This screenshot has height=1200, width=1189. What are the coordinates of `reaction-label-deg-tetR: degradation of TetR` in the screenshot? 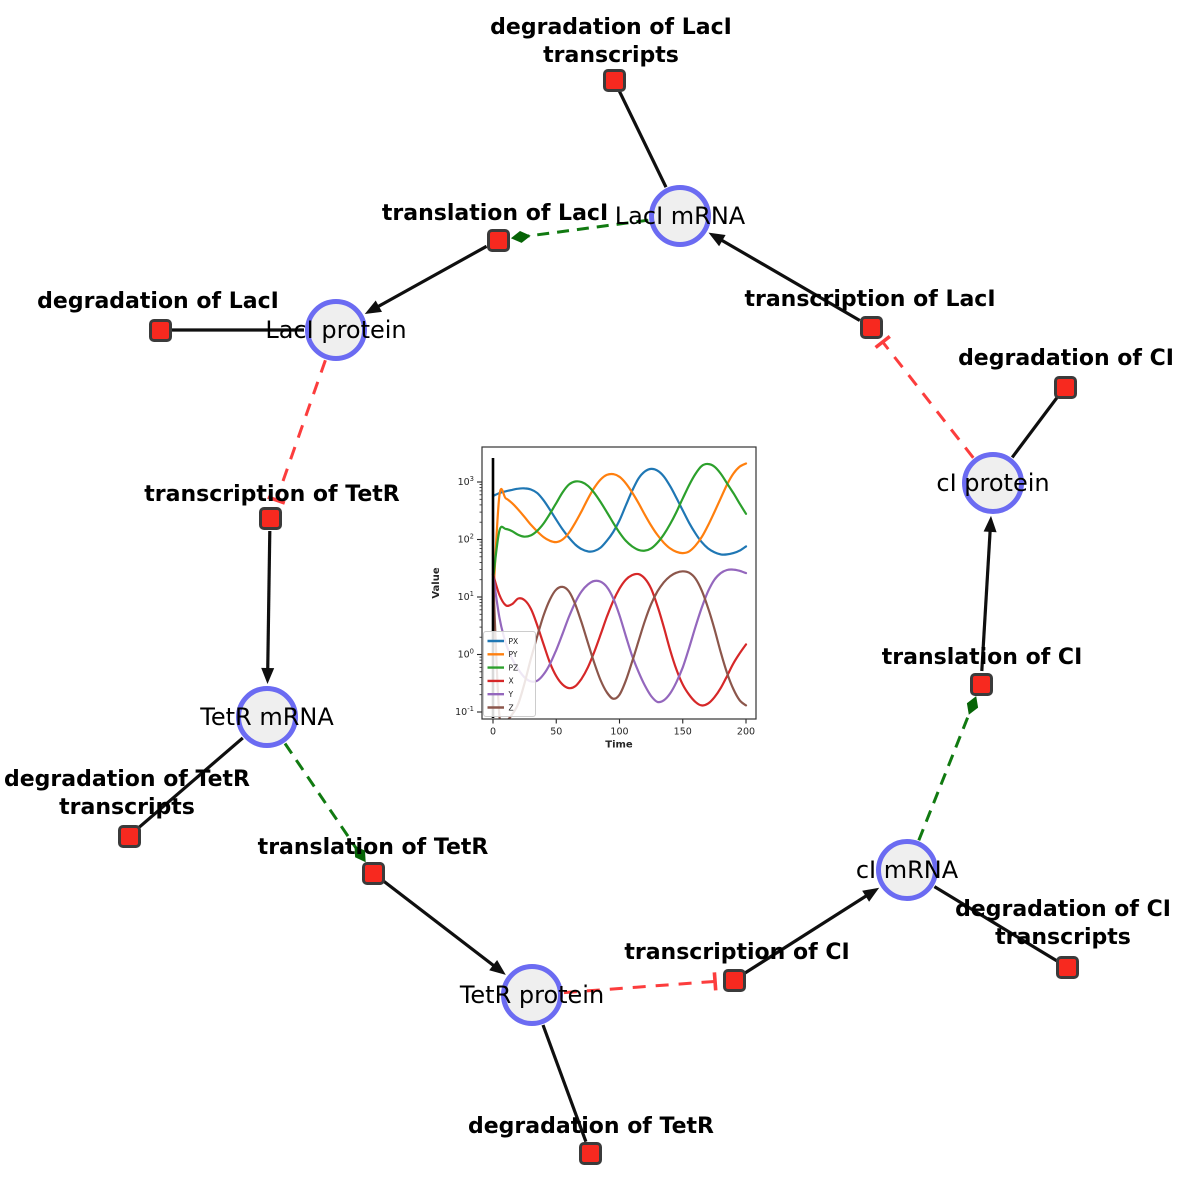 It's located at (591, 1126).